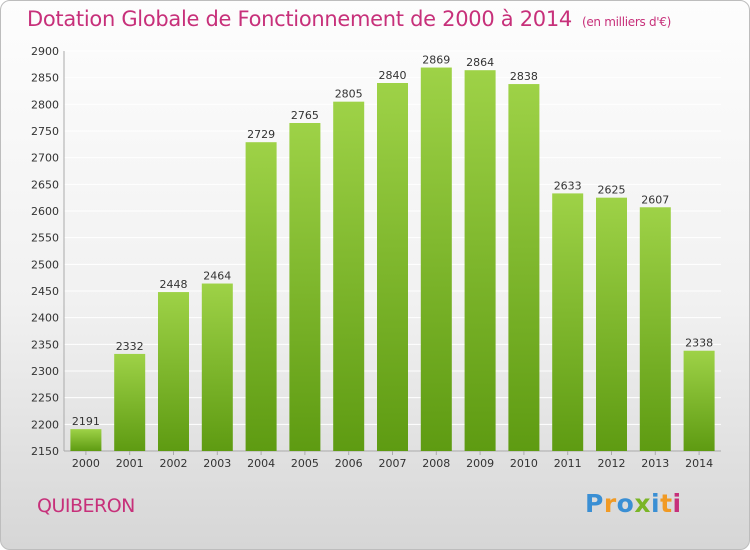 The height and width of the screenshot is (550, 750). Describe the element at coordinates (480, 62) in the screenshot. I see `data-label: 2864` at that location.